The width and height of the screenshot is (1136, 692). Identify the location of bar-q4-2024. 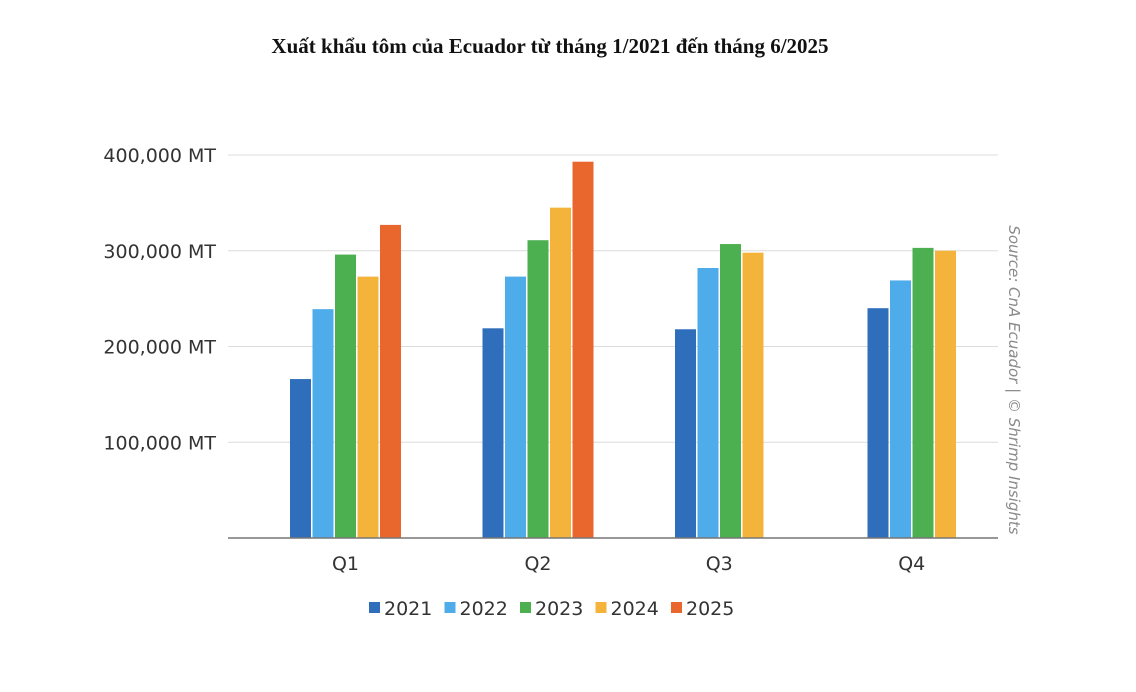
(945, 394).